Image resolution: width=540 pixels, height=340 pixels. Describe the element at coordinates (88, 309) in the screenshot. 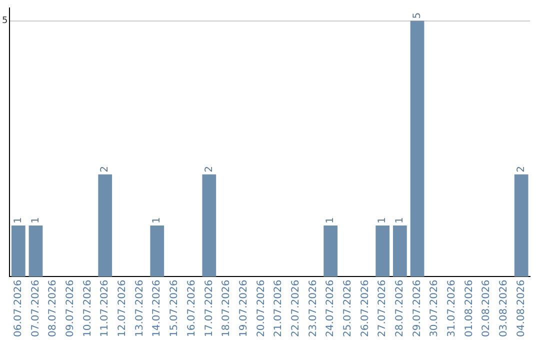

I see `x-tick-label: 10.07.2026` at that location.